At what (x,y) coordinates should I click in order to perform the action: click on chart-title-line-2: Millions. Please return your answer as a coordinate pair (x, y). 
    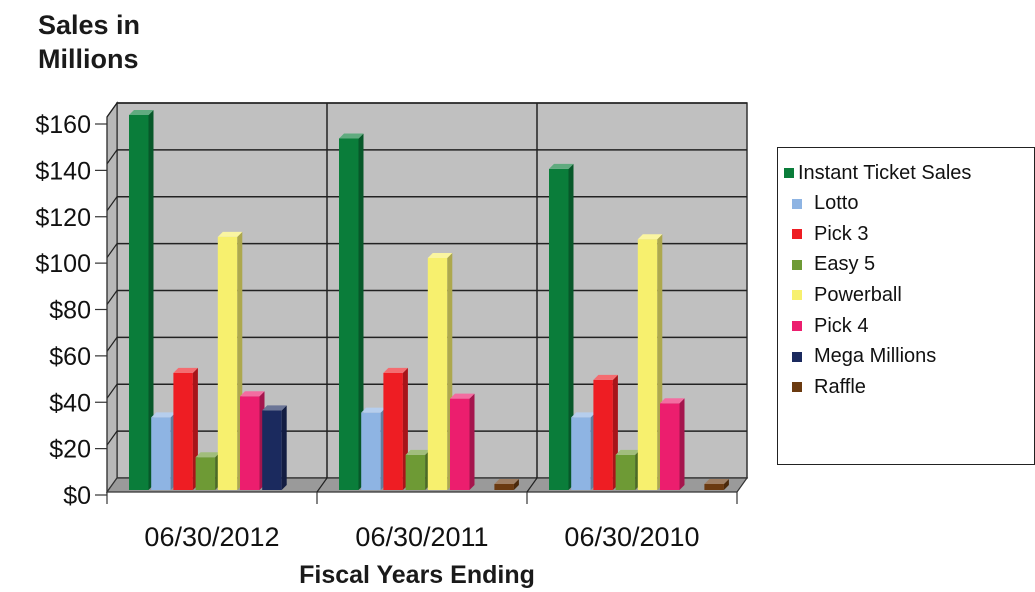
    Looking at the image, I should click on (88, 59).